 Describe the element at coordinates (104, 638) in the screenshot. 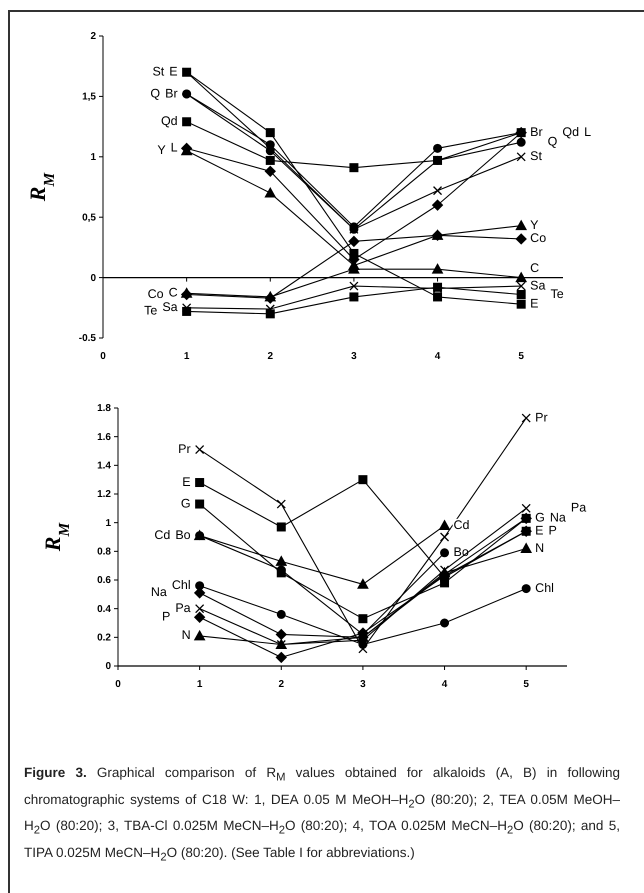

I see `y-tick-label: 0.2` at that location.